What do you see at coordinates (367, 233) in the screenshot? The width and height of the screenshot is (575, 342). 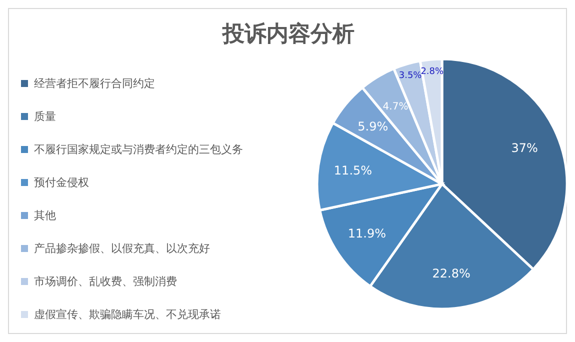 I see `data-label: 11.9%` at bounding box center [367, 233].